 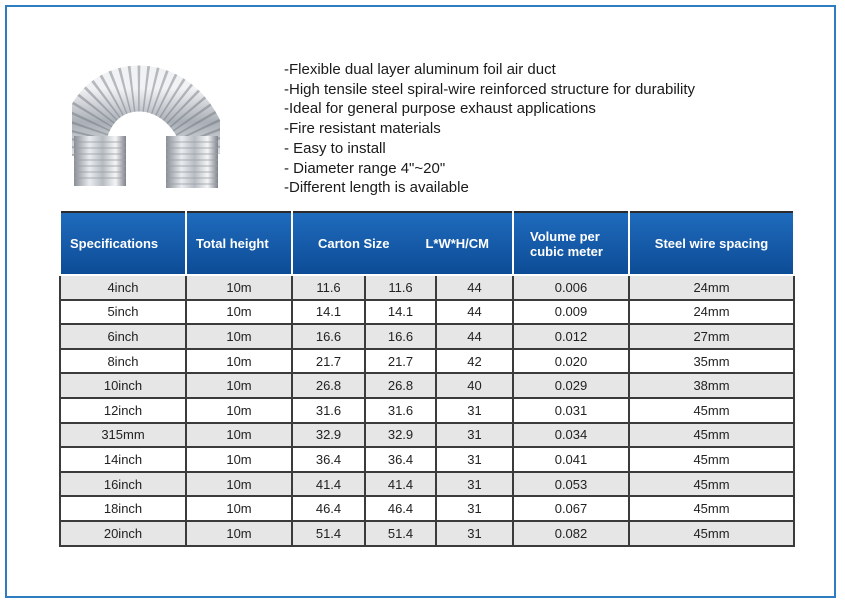 I want to click on table-cell-spec: 12inch, so click(x=123, y=410).